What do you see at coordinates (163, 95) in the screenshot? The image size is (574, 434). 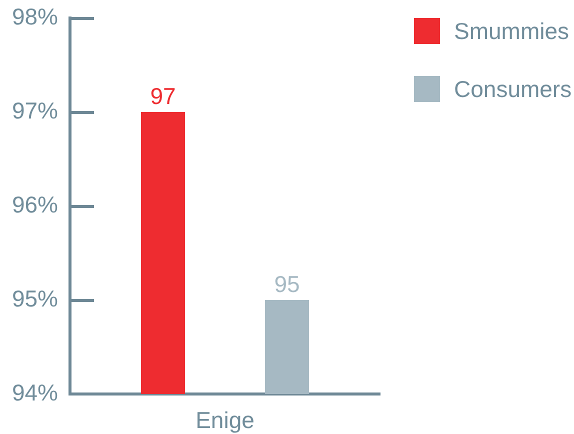 I see `data-label: 97` at bounding box center [163, 95].